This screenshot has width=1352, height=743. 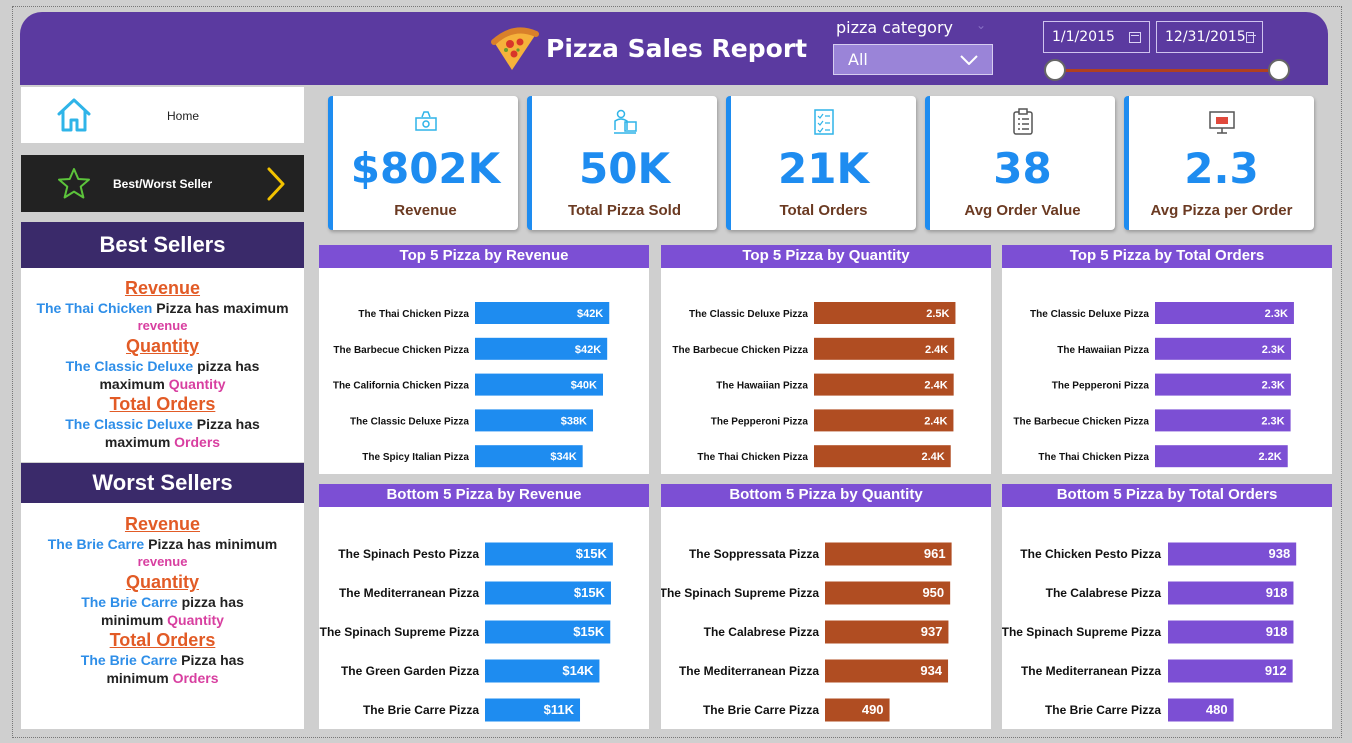 I want to click on best-revenue-desc: Pizza has maximum, so click(x=222, y=308).